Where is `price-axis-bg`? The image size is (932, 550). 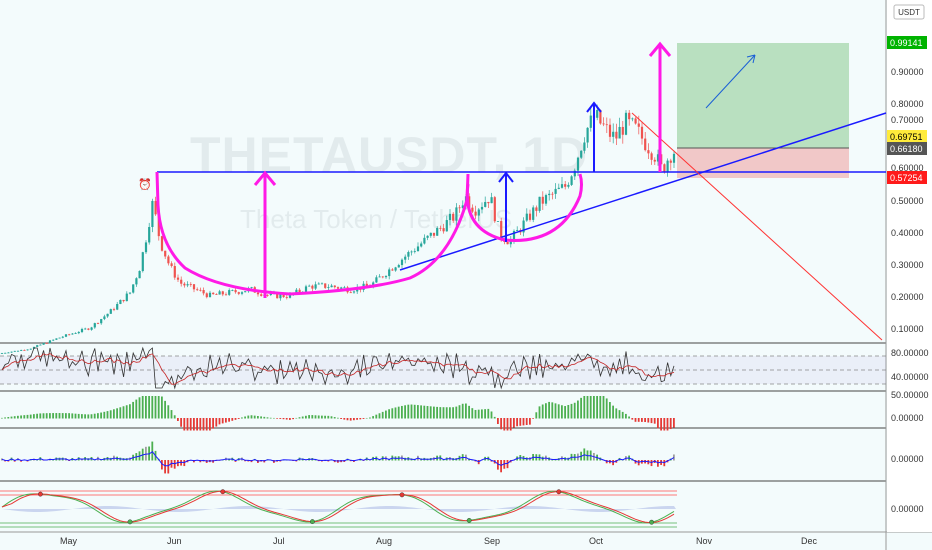 price-axis-bg is located at coordinates (909, 266).